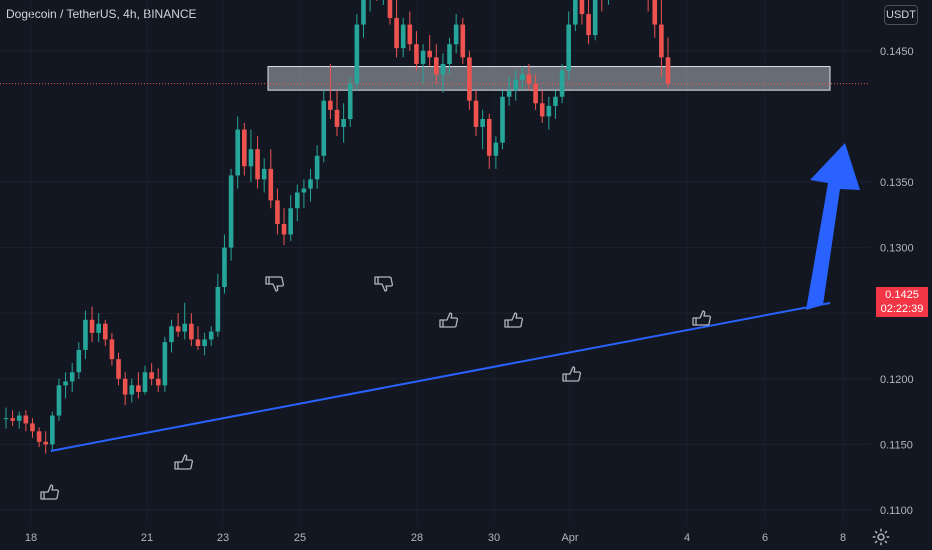 This screenshot has height=550, width=932. What do you see at coordinates (223, 538) in the screenshot?
I see `x-tick-label: 23` at bounding box center [223, 538].